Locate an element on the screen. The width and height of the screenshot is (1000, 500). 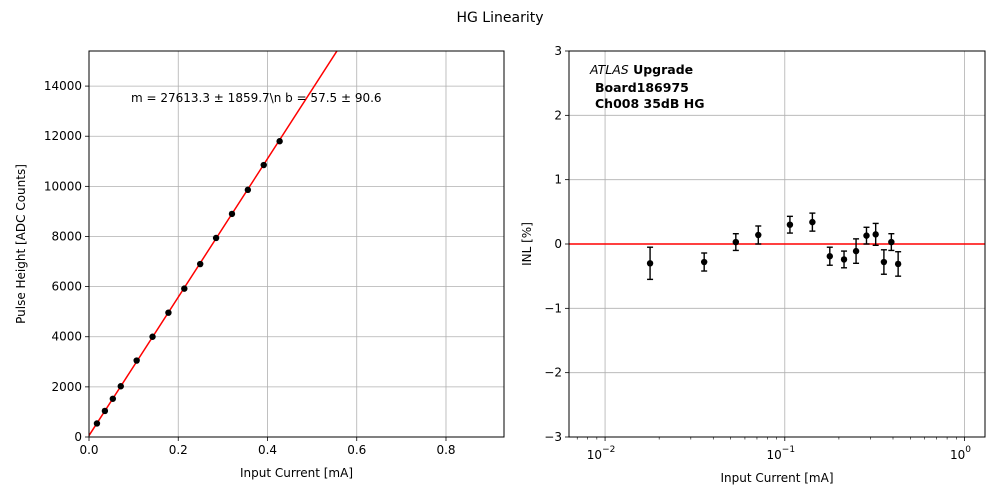
atlas-label-line-1: ATLAS Upgrade is located at coordinates (641, 69).